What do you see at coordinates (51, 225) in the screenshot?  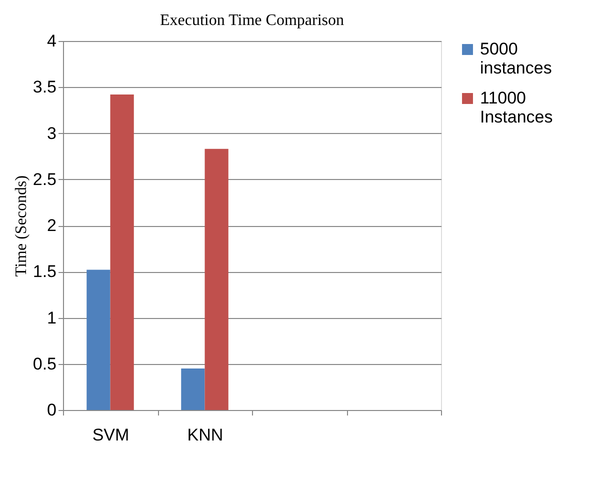 I see `y-tick-label: 2` at bounding box center [51, 225].